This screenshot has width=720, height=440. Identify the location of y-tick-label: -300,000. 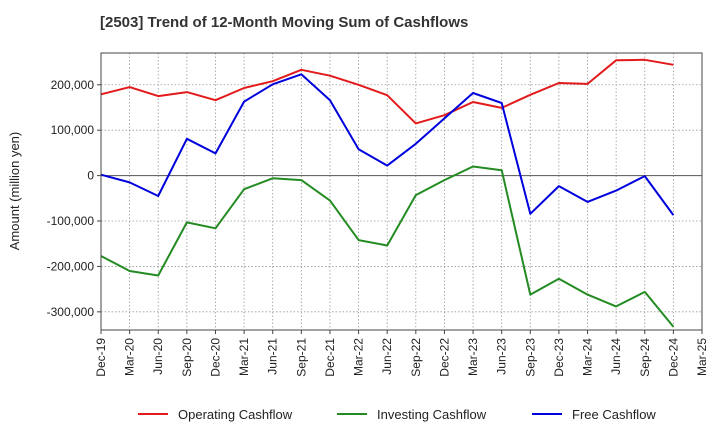
(71, 312).